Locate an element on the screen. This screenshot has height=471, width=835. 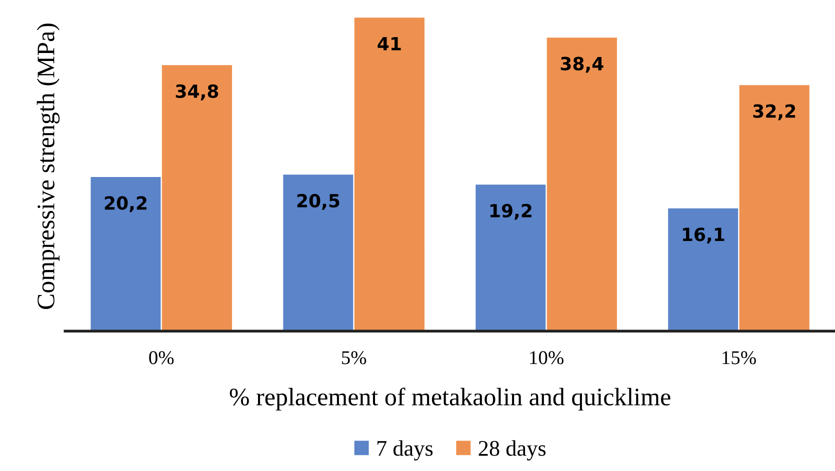
data-label: 34,8 is located at coordinates (197, 92).